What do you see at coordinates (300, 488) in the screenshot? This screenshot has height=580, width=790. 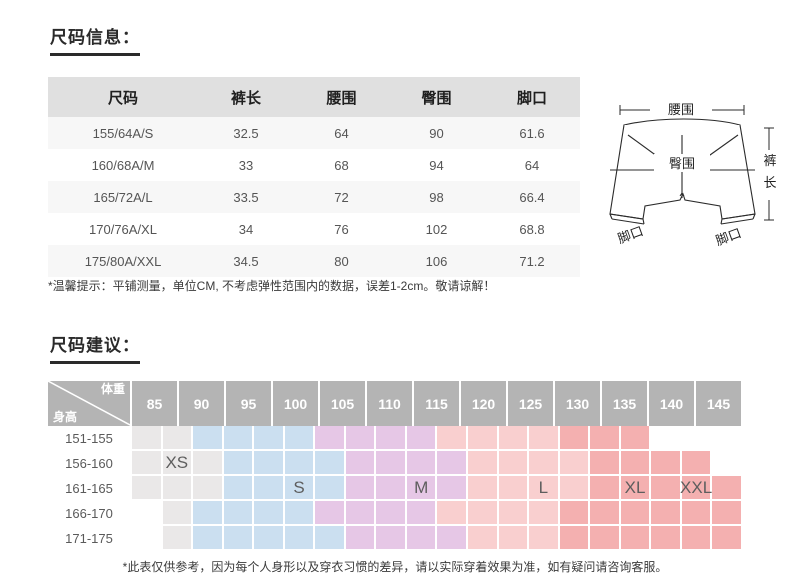 I see `grid-cell-161-165-s: S` at bounding box center [300, 488].